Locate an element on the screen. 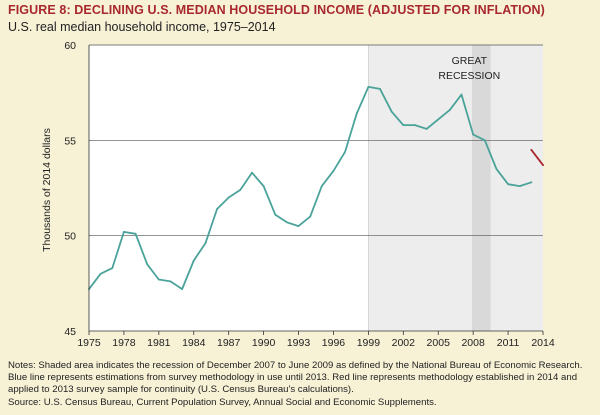 Image resolution: width=600 pixels, height=415 pixels. data-point-old-1989 is located at coordinates (252, 172).